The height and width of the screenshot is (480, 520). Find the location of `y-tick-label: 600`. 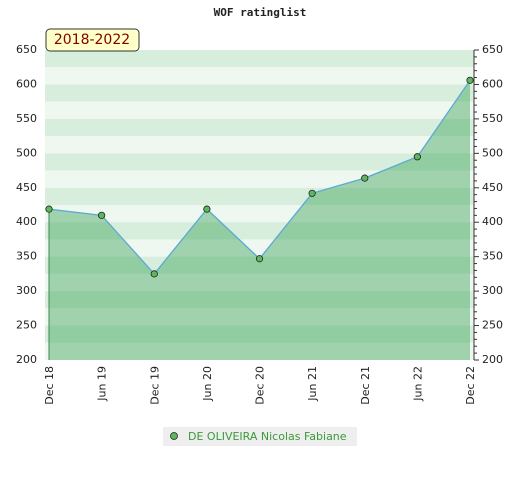

y-tick-label: 600 is located at coordinates (26, 83).